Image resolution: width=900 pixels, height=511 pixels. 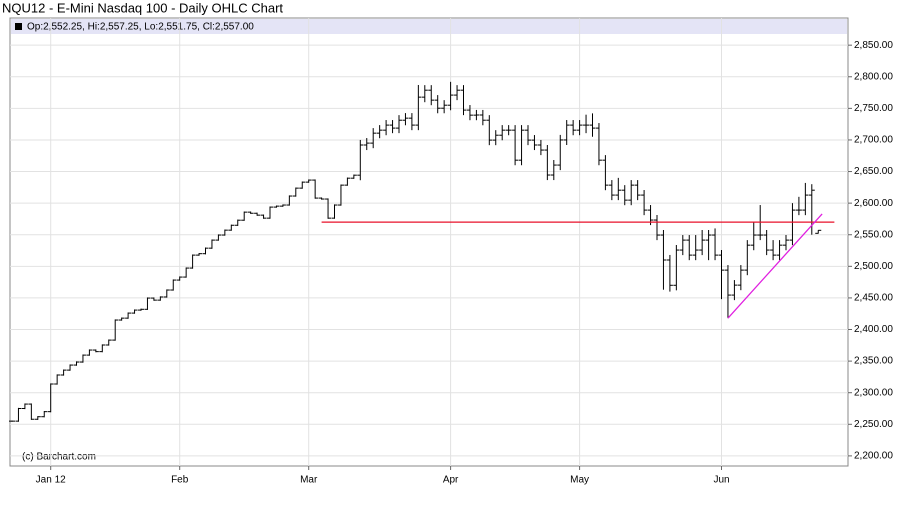 What do you see at coordinates (873, 108) in the screenshot?
I see `y-tick-label: 2,750.00` at bounding box center [873, 108].